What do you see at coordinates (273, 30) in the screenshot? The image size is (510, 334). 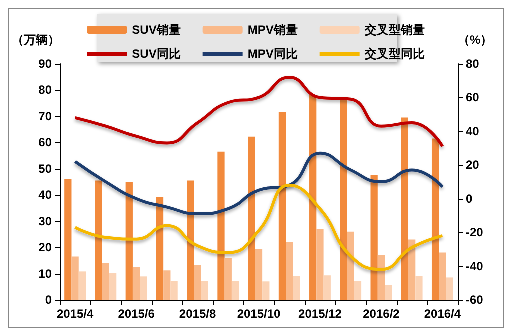 I see `legend-label: MPV销量` at bounding box center [273, 30].